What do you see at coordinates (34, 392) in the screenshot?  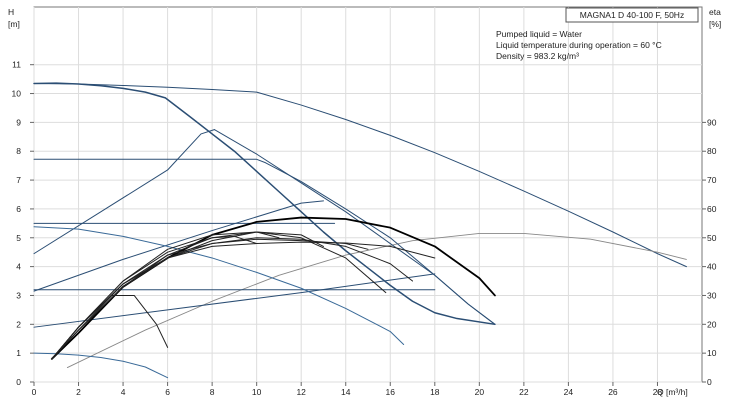 I see `x-tick-label: 0` at bounding box center [34, 392].